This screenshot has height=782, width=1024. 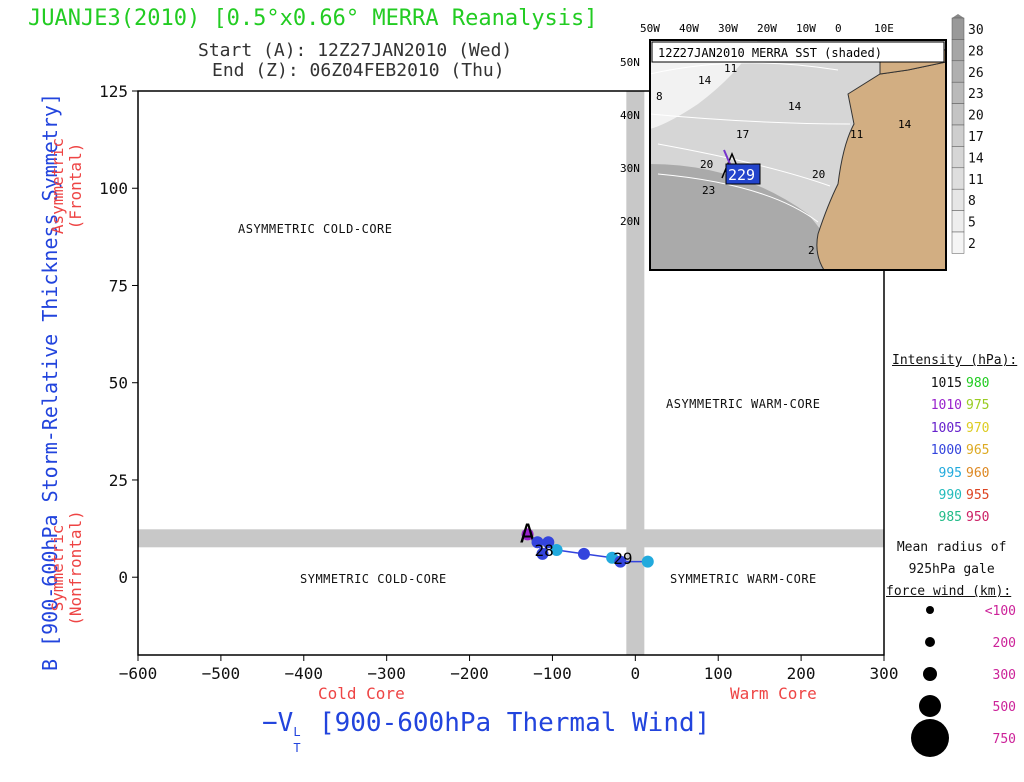 What do you see at coordinates (978, 383) in the screenshot?
I see `intensity-value: 980` at bounding box center [978, 383].